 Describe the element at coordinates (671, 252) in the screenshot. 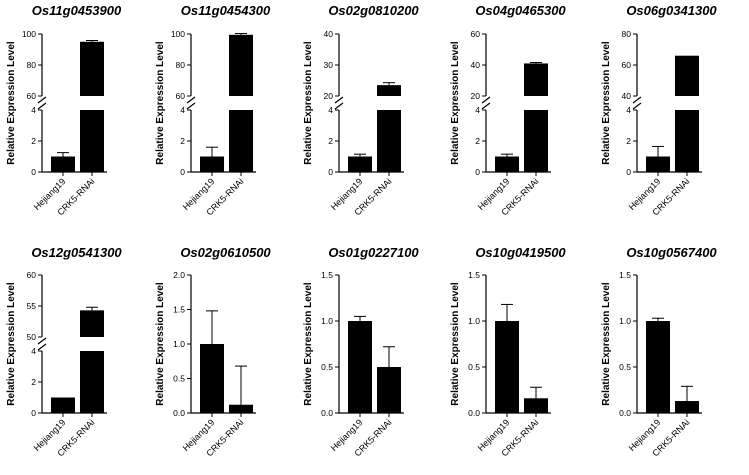

I see `chart-title: Os10g0567400` at that location.